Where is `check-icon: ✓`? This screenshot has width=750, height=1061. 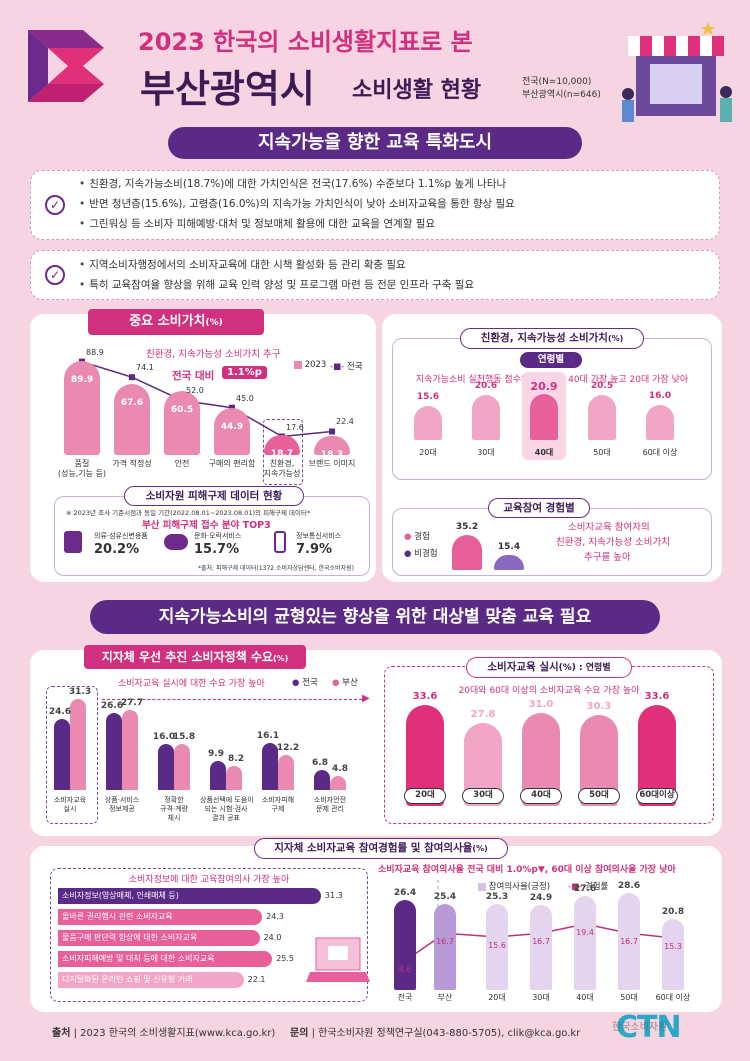
check-icon: ✓ is located at coordinates (55, 275).